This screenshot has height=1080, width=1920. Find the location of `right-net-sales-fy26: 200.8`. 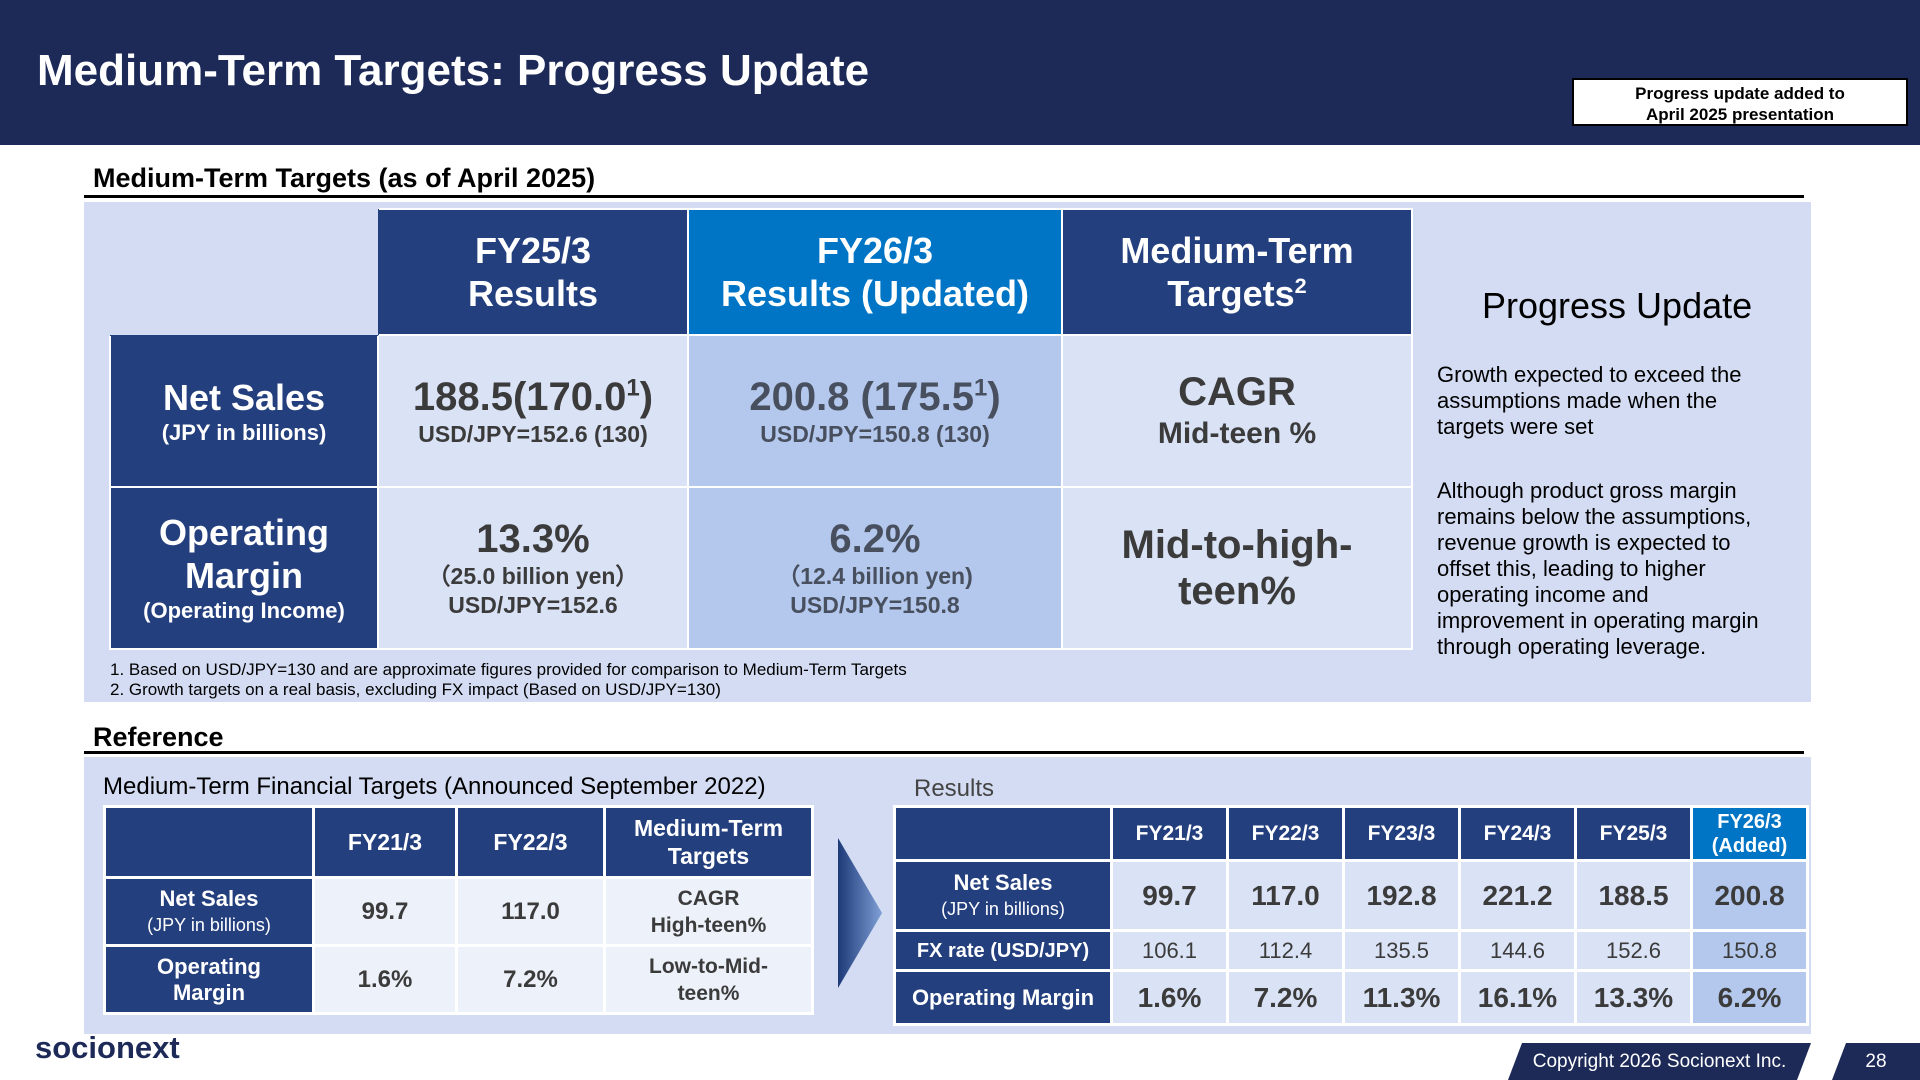

right-net-sales-fy26: 200.8 is located at coordinates (1749, 895).